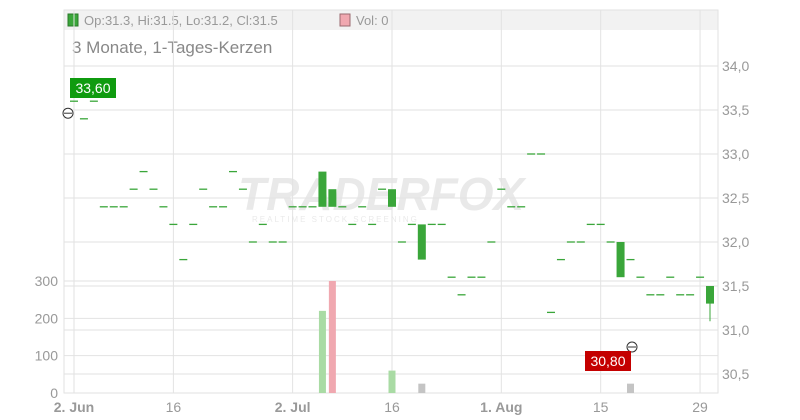 The height and width of the screenshot is (420, 800). Describe the element at coordinates (335, 219) in the screenshot. I see `watermark-tagline: REALTIME STOCK SCREENING` at that location.